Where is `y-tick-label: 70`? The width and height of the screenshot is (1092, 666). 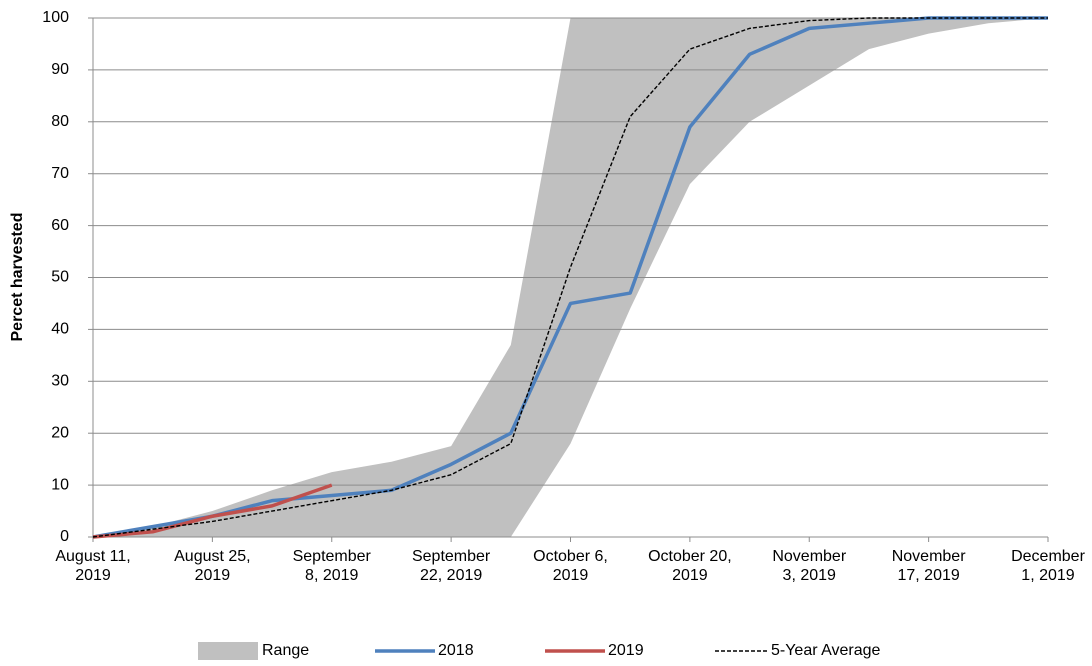 y-tick-label: 70 is located at coordinates (60, 173).